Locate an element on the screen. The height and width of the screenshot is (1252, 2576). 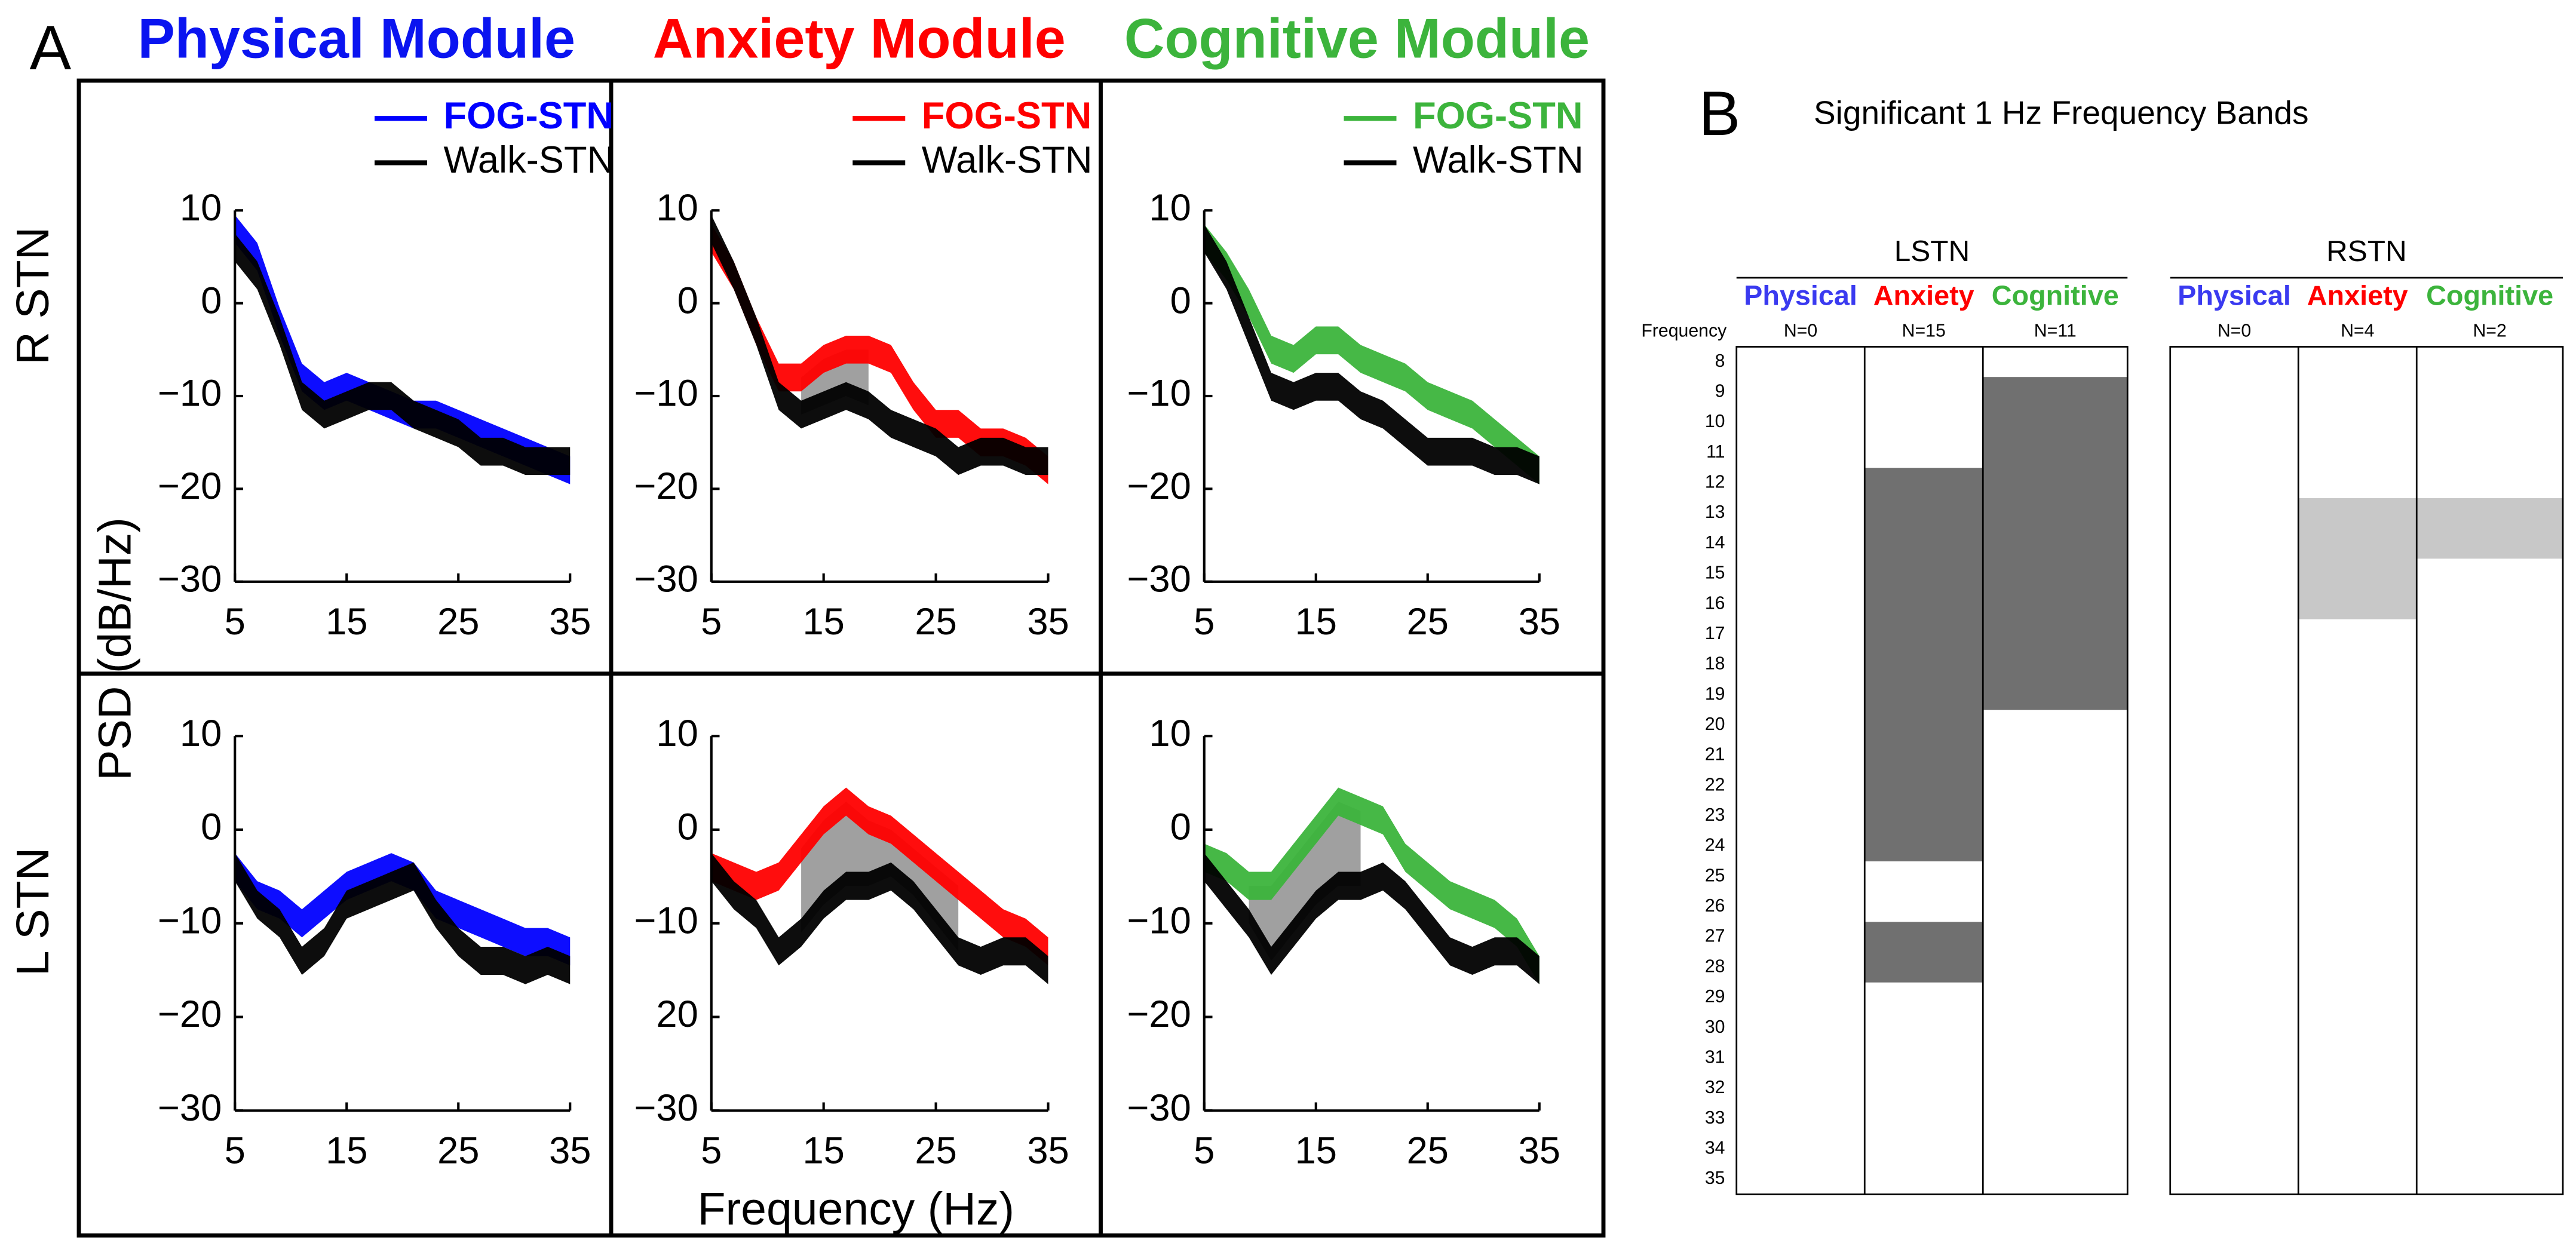
row-label: 34 is located at coordinates (1715, 1148).